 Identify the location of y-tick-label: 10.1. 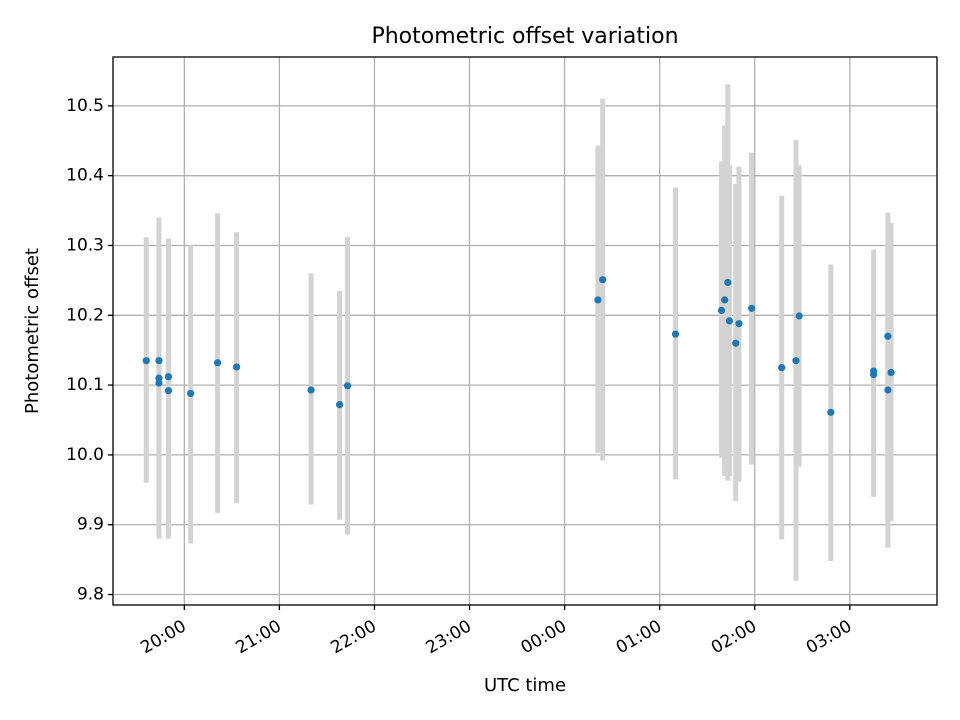
(85, 385).